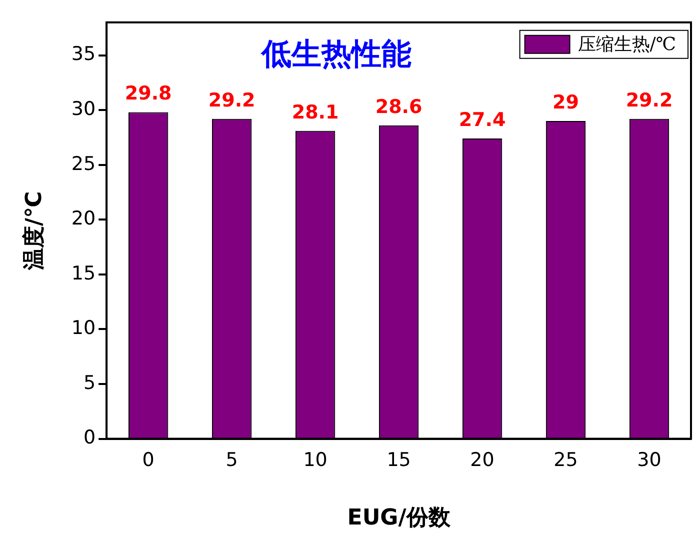 Image resolution: width=695 pixels, height=554 pixels. What do you see at coordinates (315, 112) in the screenshot?
I see `data-label: 28.1` at bounding box center [315, 112].